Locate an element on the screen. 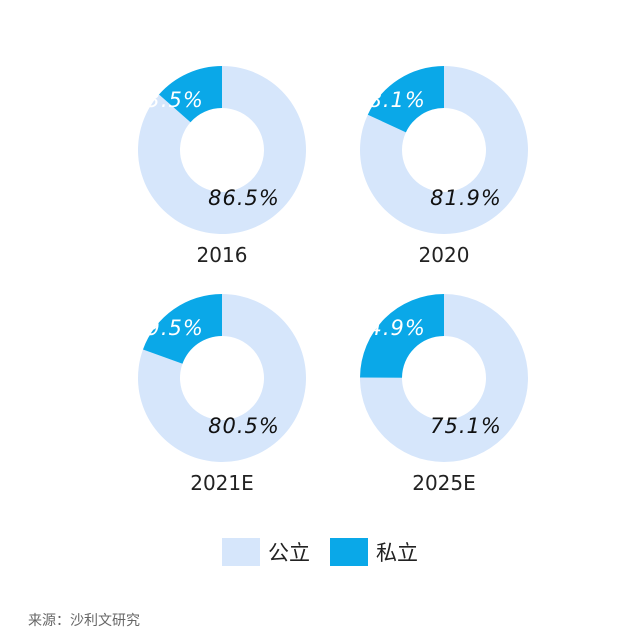 This screenshot has height=644, width=640. data-label-private: 18.1% is located at coordinates (390, 100).